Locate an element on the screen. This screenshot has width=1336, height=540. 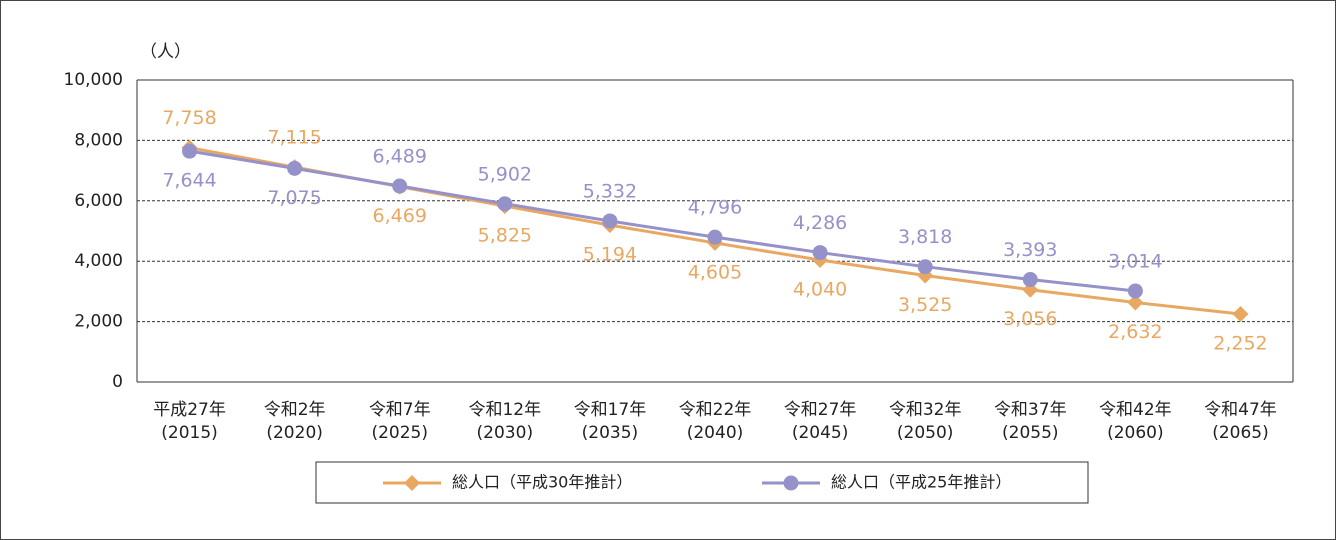
x-tick-label: (2015) is located at coordinates (189, 433).